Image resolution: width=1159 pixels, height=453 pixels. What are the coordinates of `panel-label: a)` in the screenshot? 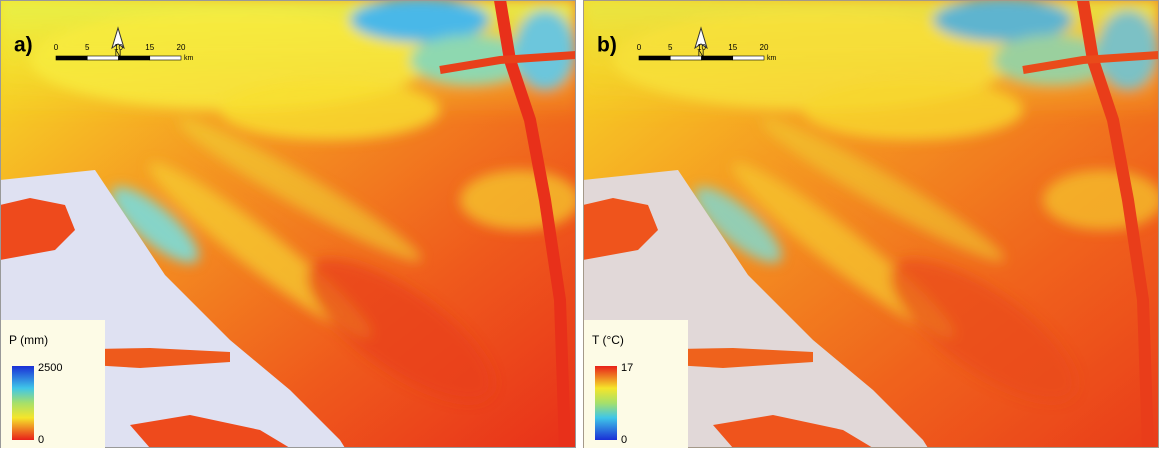 It's located at (23, 45).